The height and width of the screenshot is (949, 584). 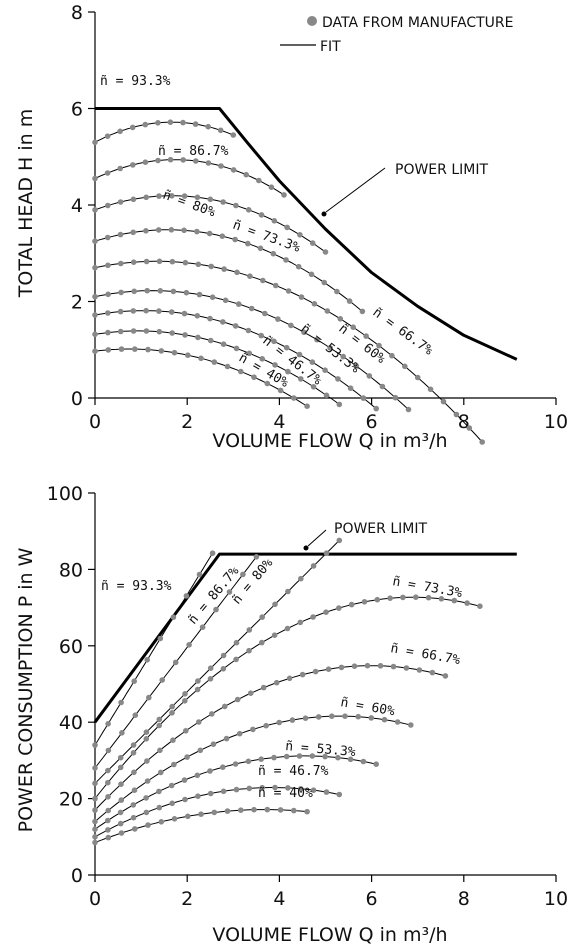 I want to click on head-x-tick-label: 0, so click(x=95, y=422).